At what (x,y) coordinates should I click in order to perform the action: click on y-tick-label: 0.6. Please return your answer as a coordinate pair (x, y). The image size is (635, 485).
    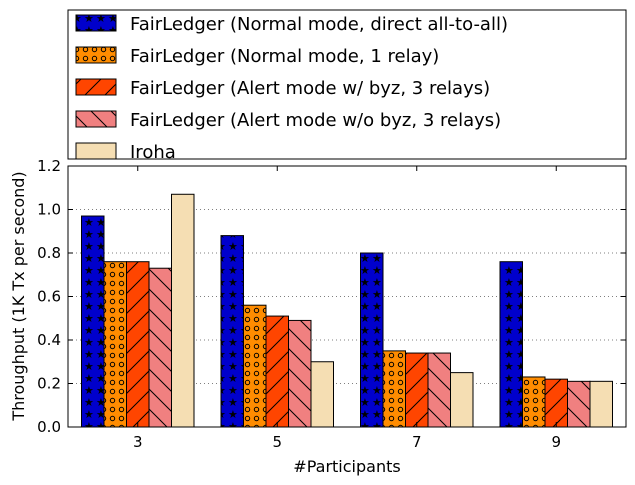
    Looking at the image, I should click on (49, 297).